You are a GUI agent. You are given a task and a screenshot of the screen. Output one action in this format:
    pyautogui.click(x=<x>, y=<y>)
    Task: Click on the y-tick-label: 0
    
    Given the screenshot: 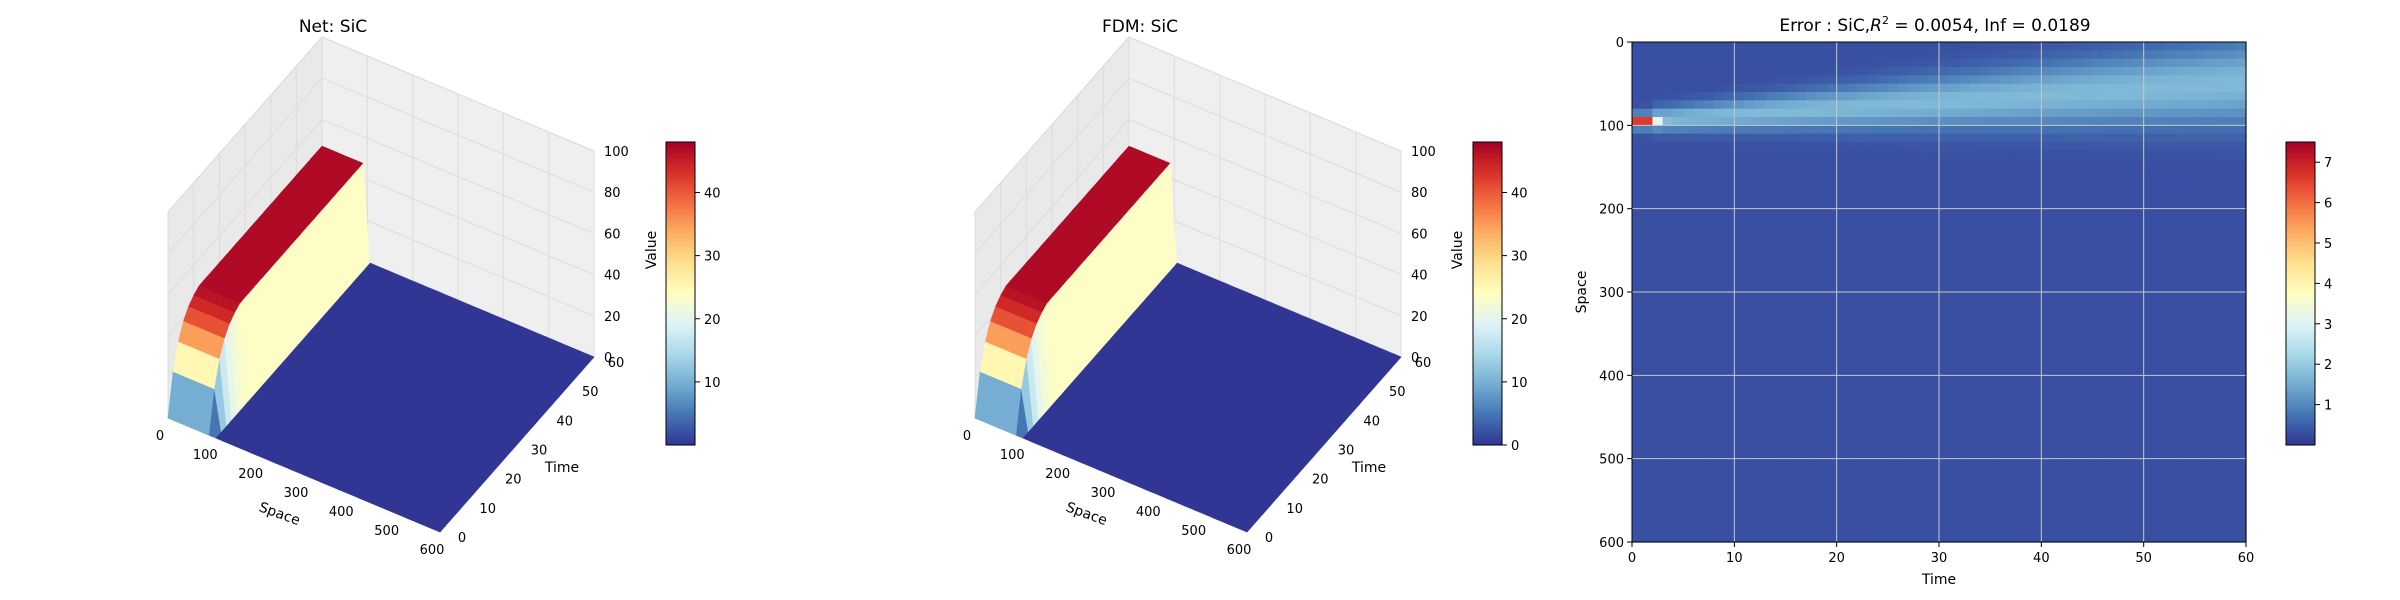 What is the action you would take?
    pyautogui.click(x=462, y=538)
    